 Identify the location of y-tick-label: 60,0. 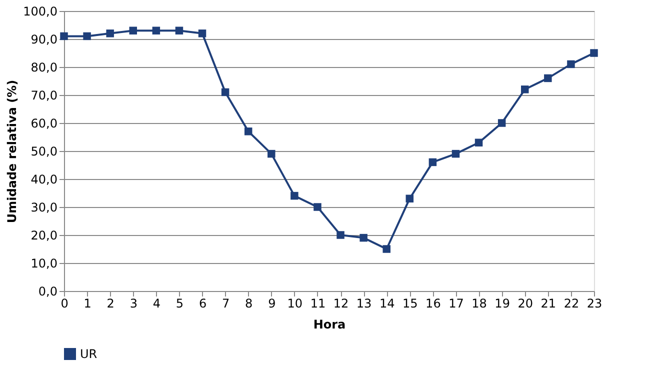
(44, 123).